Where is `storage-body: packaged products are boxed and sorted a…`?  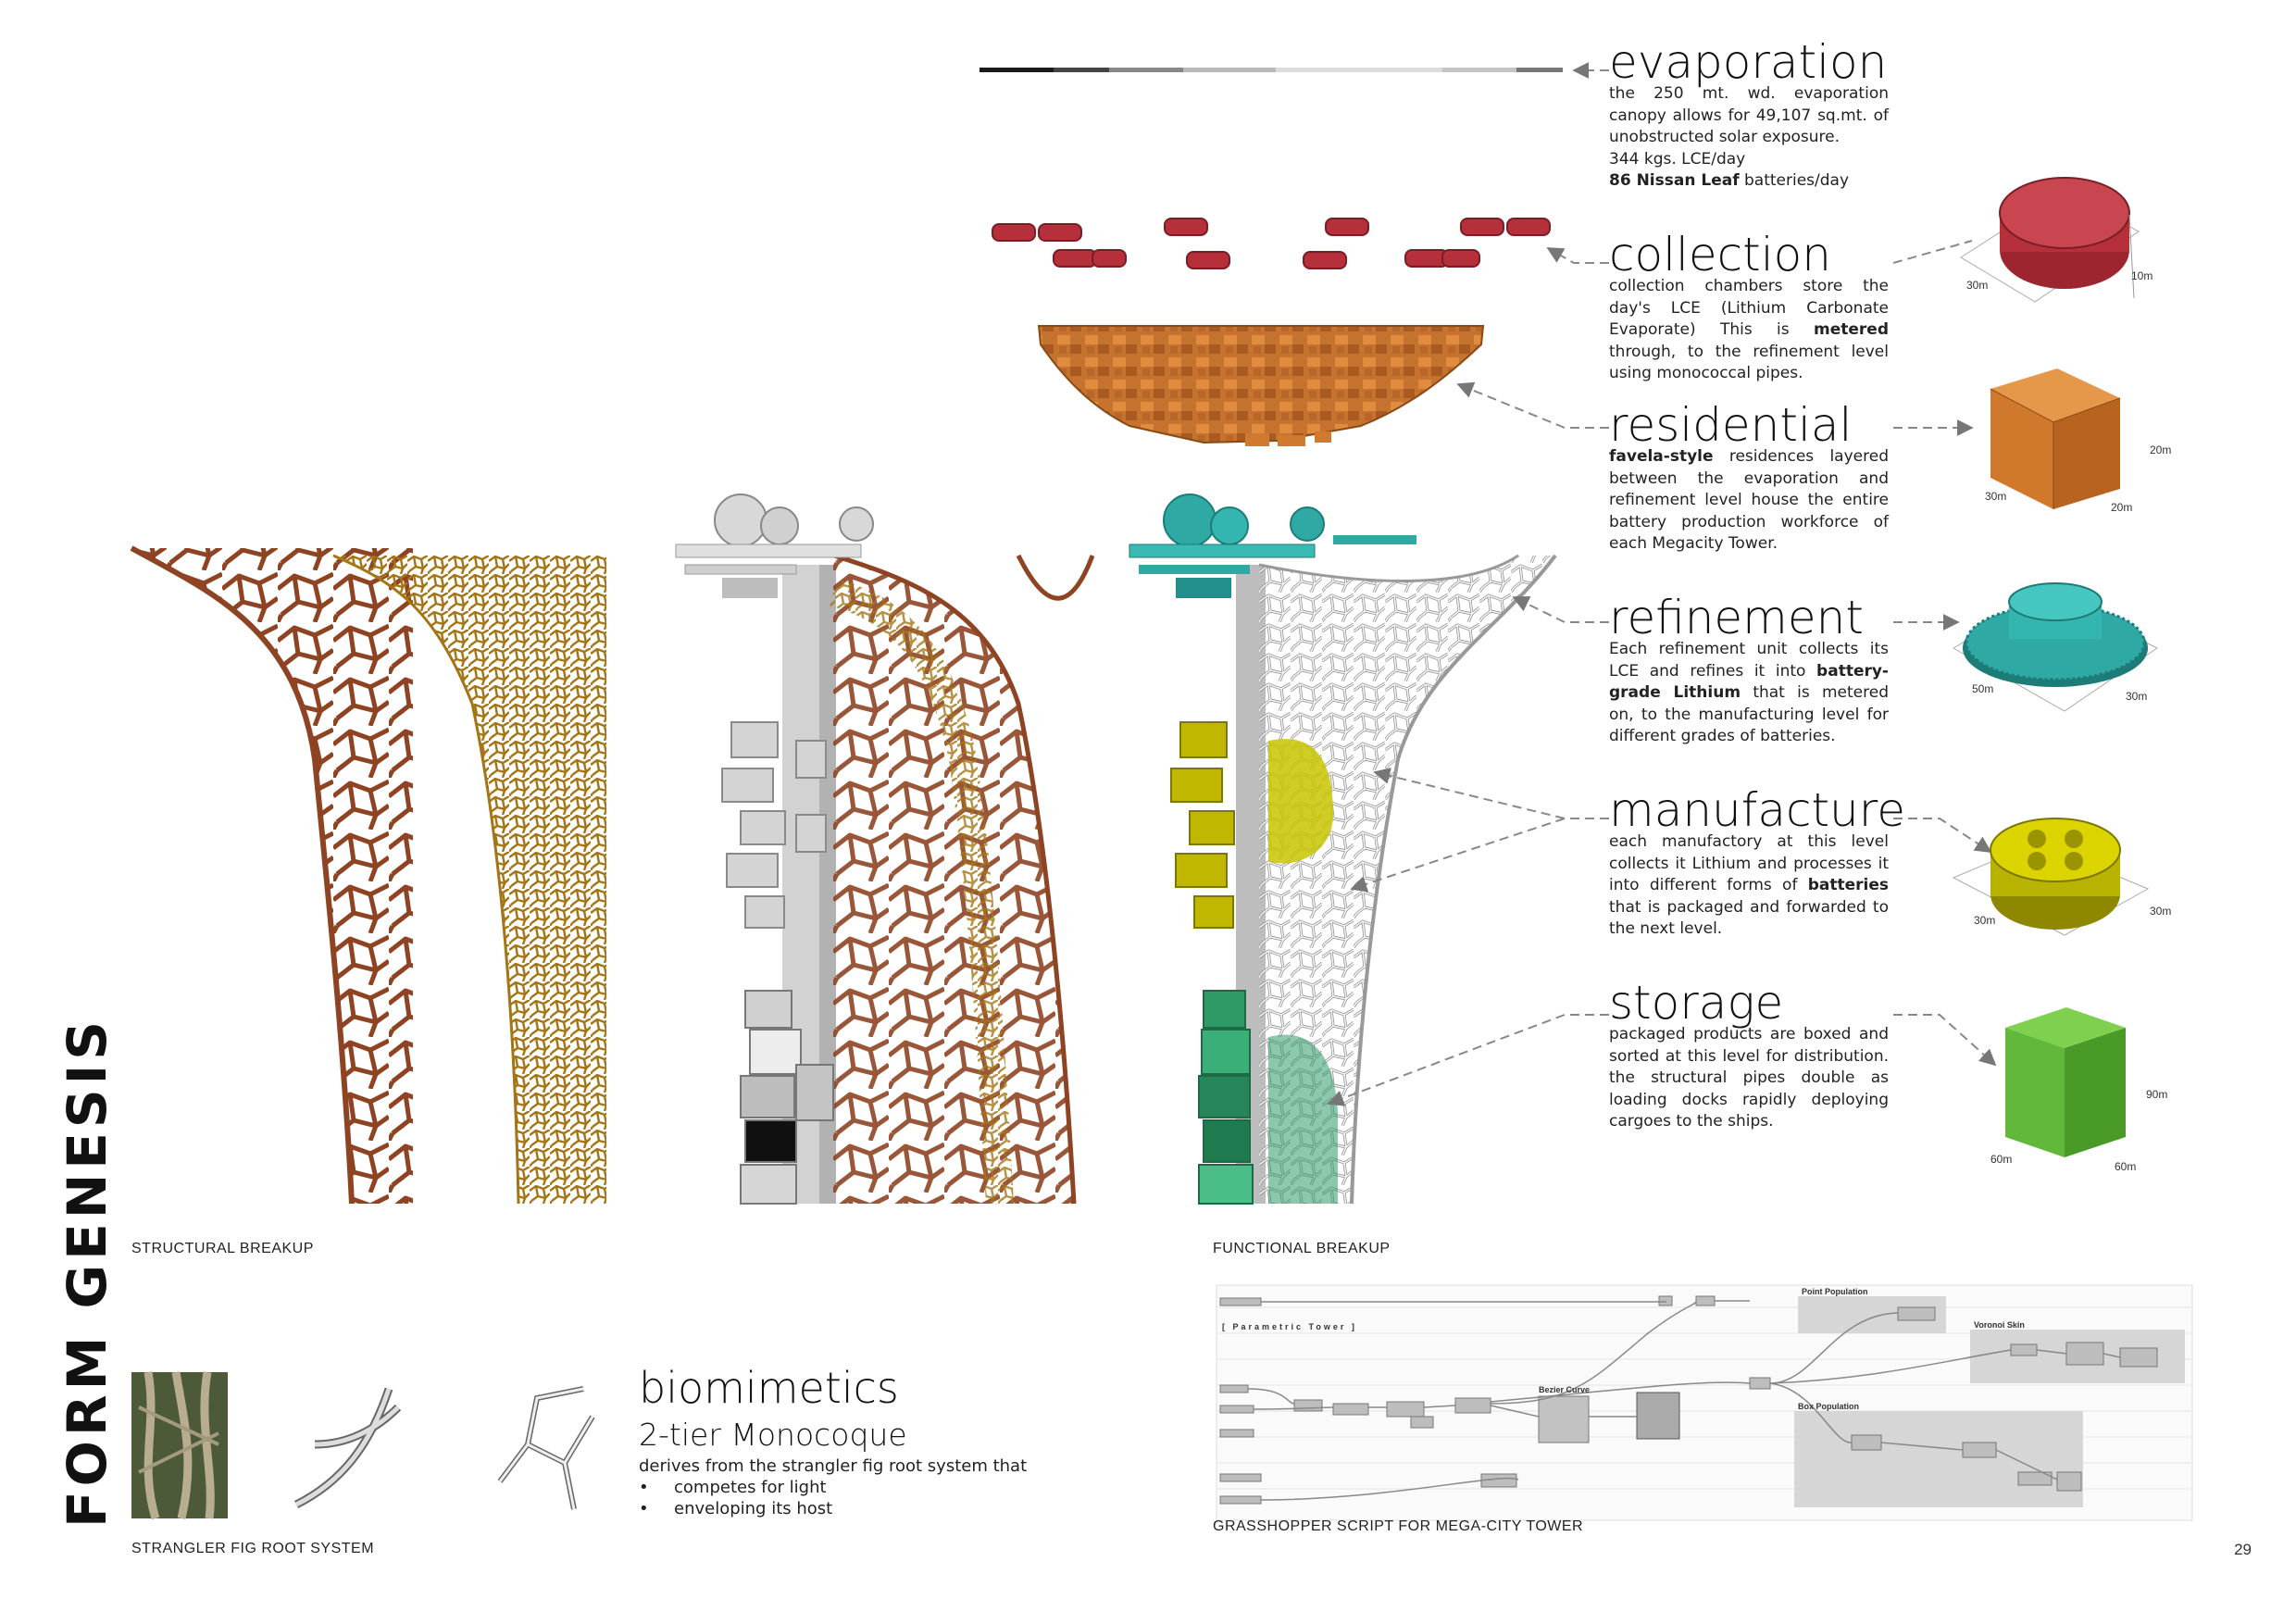 storage-body: packaged products are boxed and sorted a… is located at coordinates (1749, 1078).